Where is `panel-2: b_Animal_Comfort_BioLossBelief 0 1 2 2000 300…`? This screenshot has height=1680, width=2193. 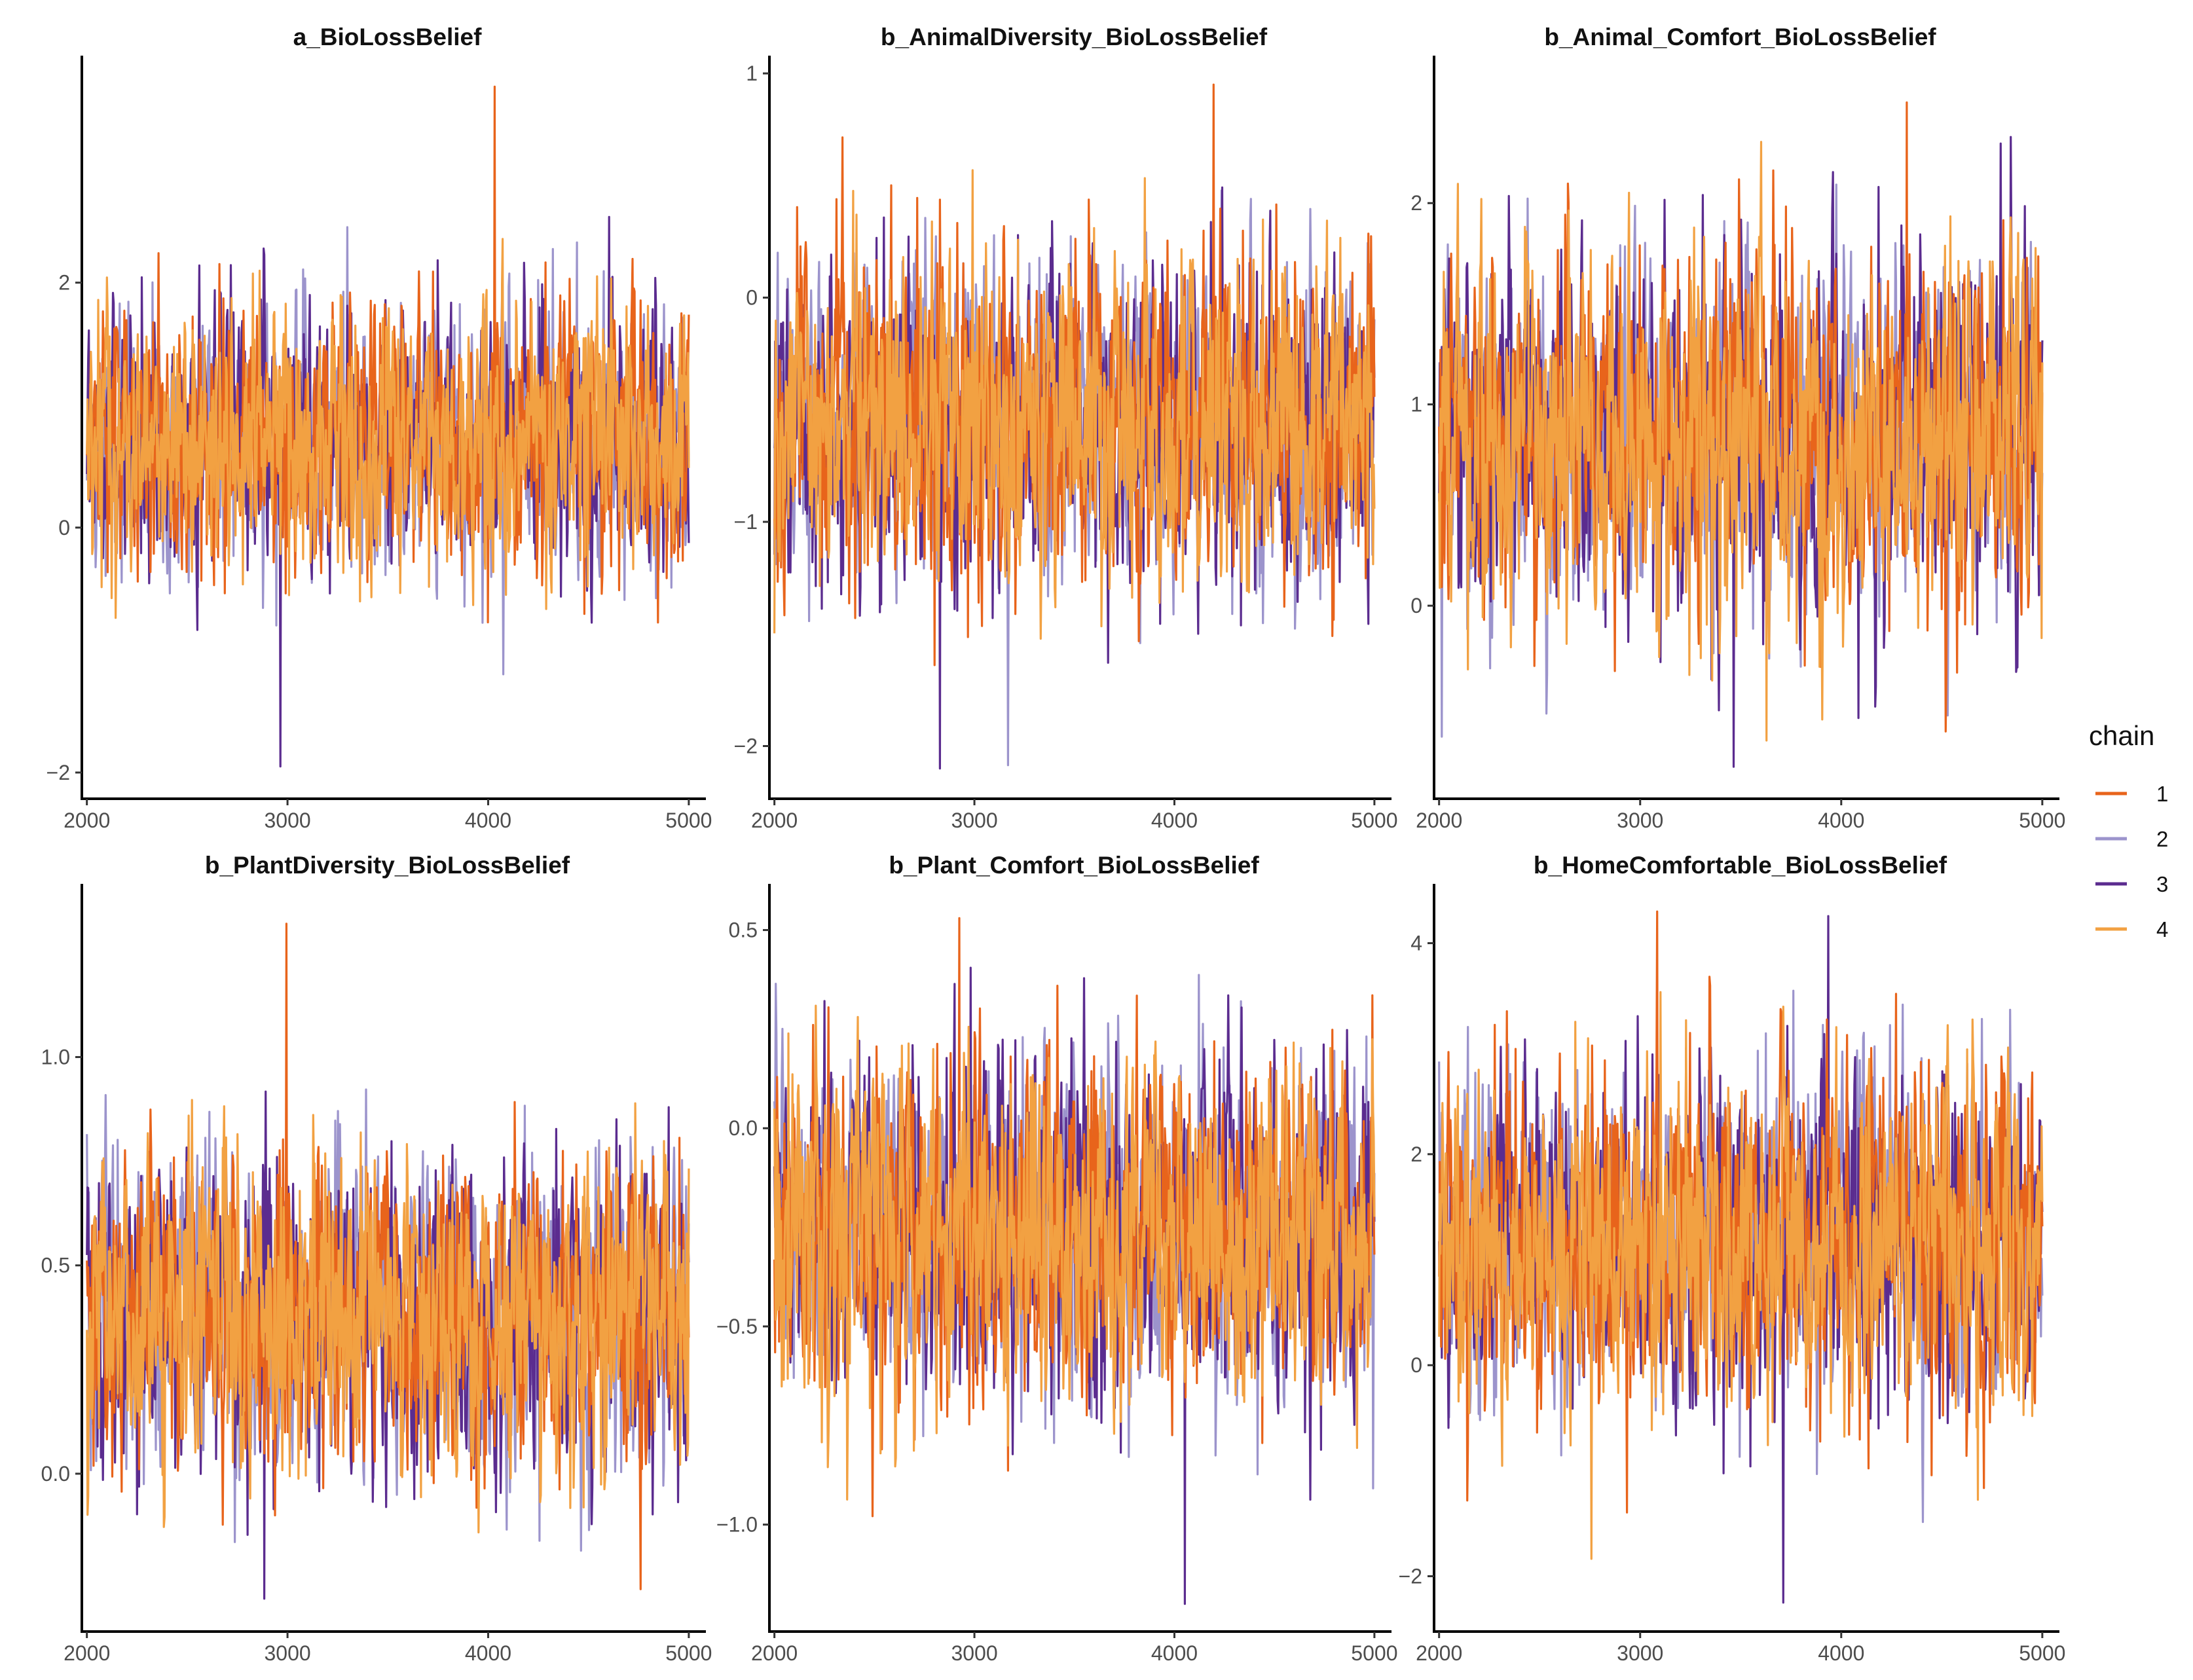 panel-2: b_Animal_Comfort_BioLossBelief 0 1 2 2000 300… is located at coordinates (1737, 428).